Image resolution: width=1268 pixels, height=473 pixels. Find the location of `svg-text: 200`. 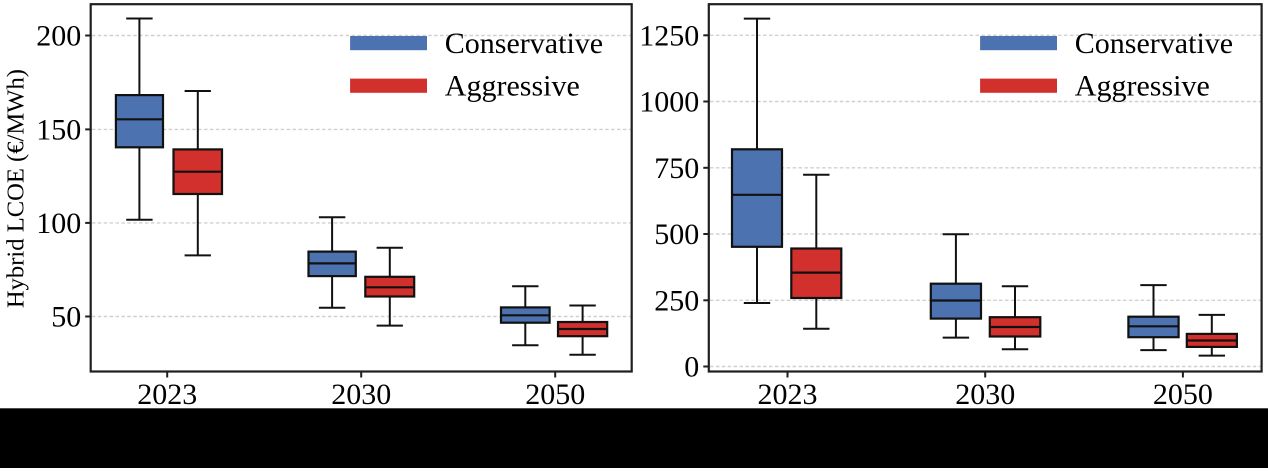

svg-text: 200 is located at coordinates (58, 36).